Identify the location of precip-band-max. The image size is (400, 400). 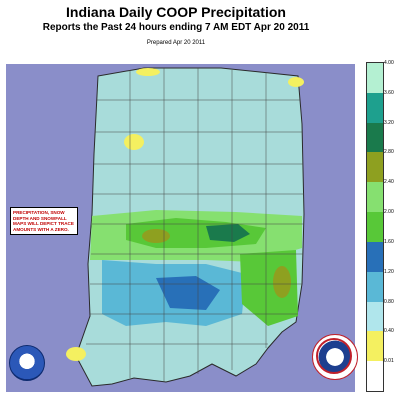
(228, 233).